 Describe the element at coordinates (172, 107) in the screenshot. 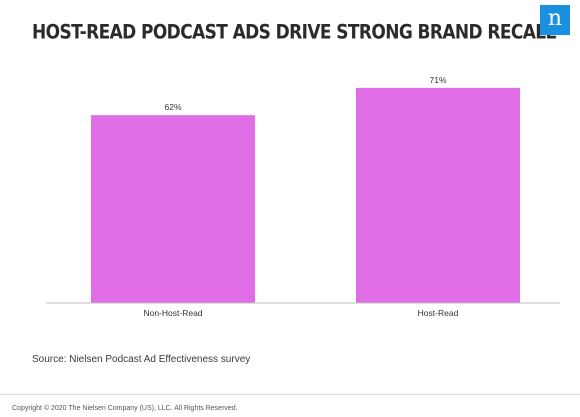

I see `data-label: 62%` at that location.